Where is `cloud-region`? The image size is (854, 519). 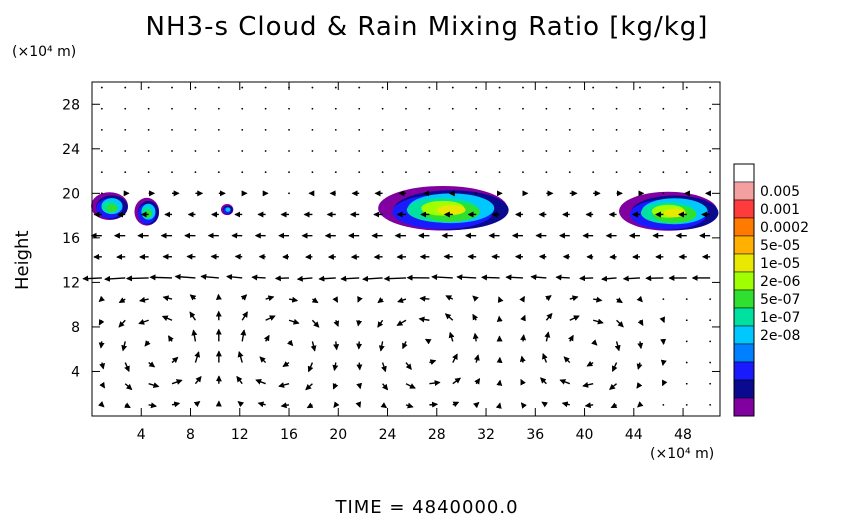
cloud-region is located at coordinates (674, 213).